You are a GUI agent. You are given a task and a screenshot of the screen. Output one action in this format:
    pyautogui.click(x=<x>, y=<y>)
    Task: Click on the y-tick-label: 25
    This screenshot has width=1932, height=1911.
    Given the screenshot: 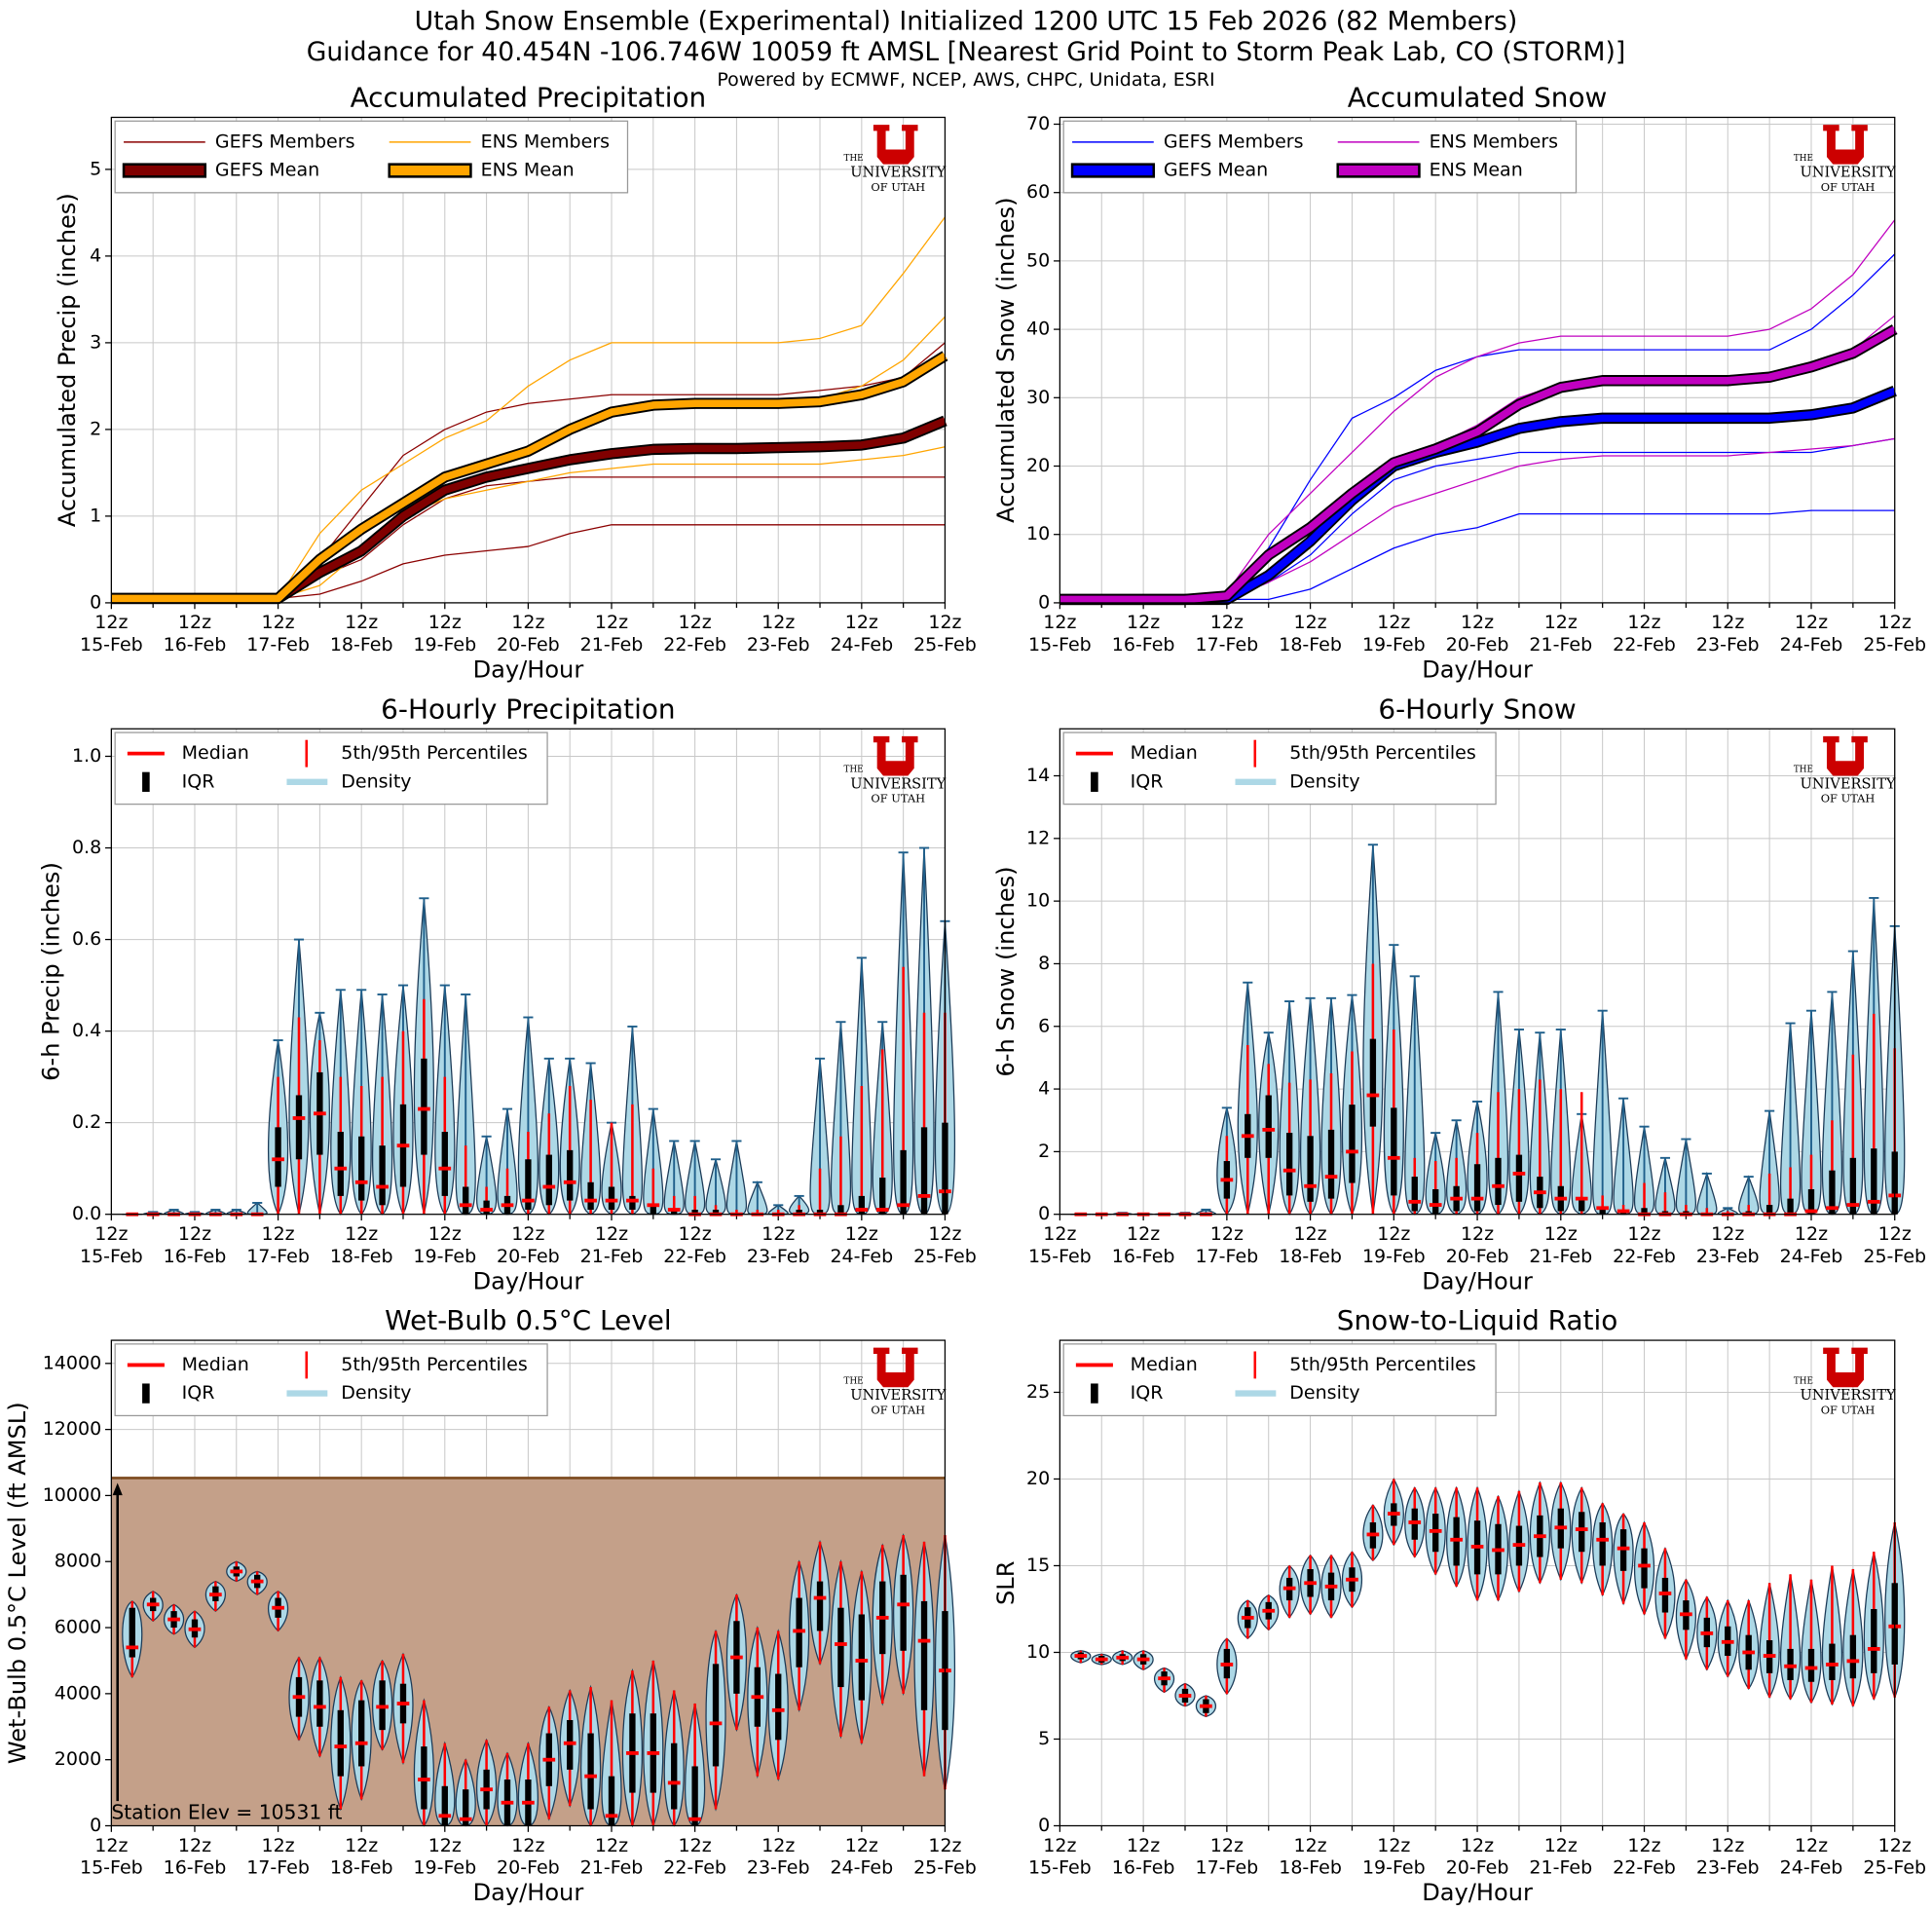 What is the action you would take?
    pyautogui.click(x=1038, y=1392)
    